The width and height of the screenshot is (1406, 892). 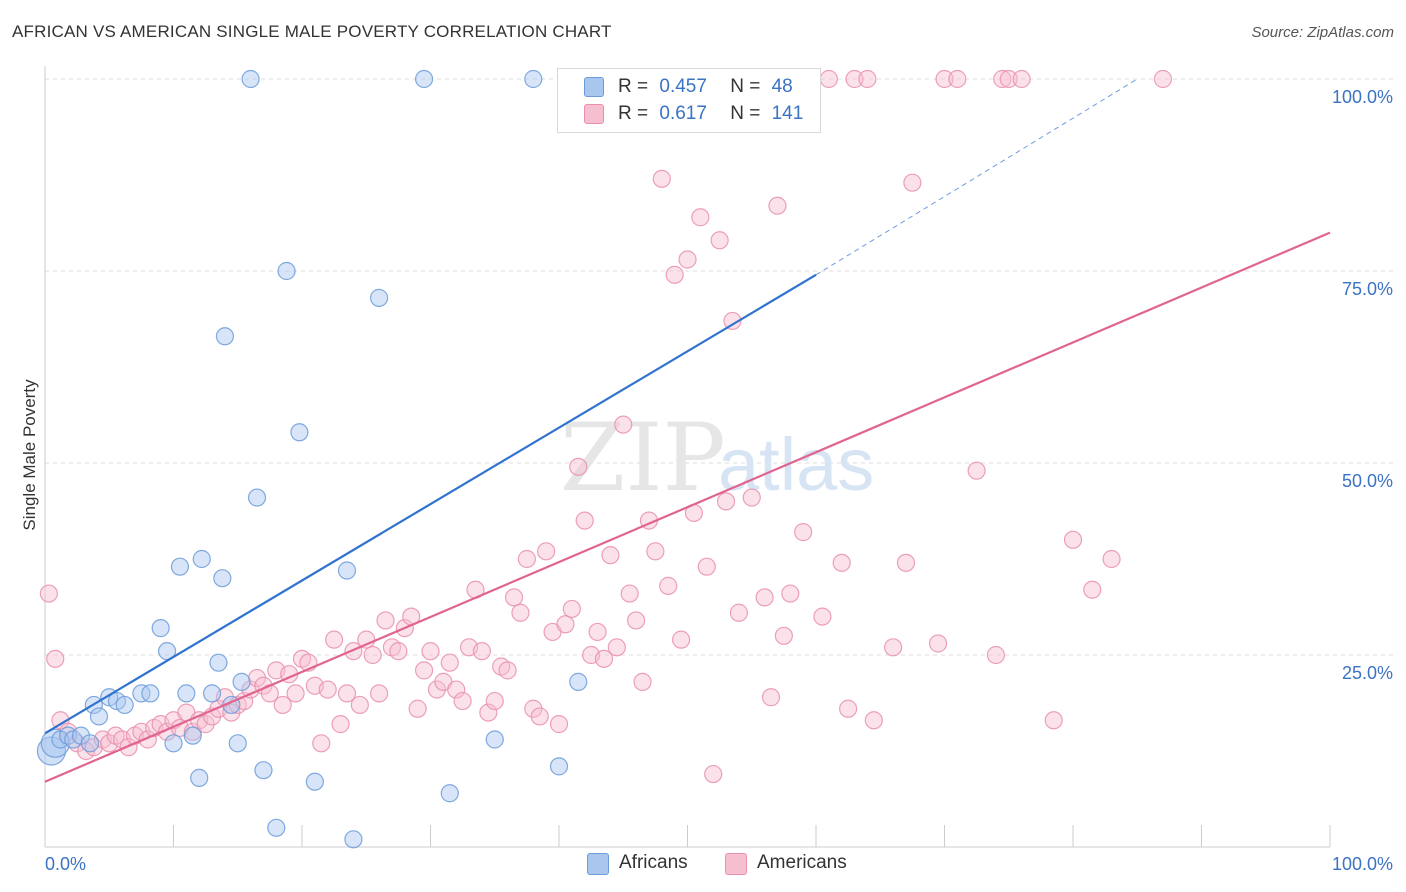 What do you see at coordinates (1367, 289) in the screenshot?
I see `y-tick-label: 75.0%` at bounding box center [1367, 289].